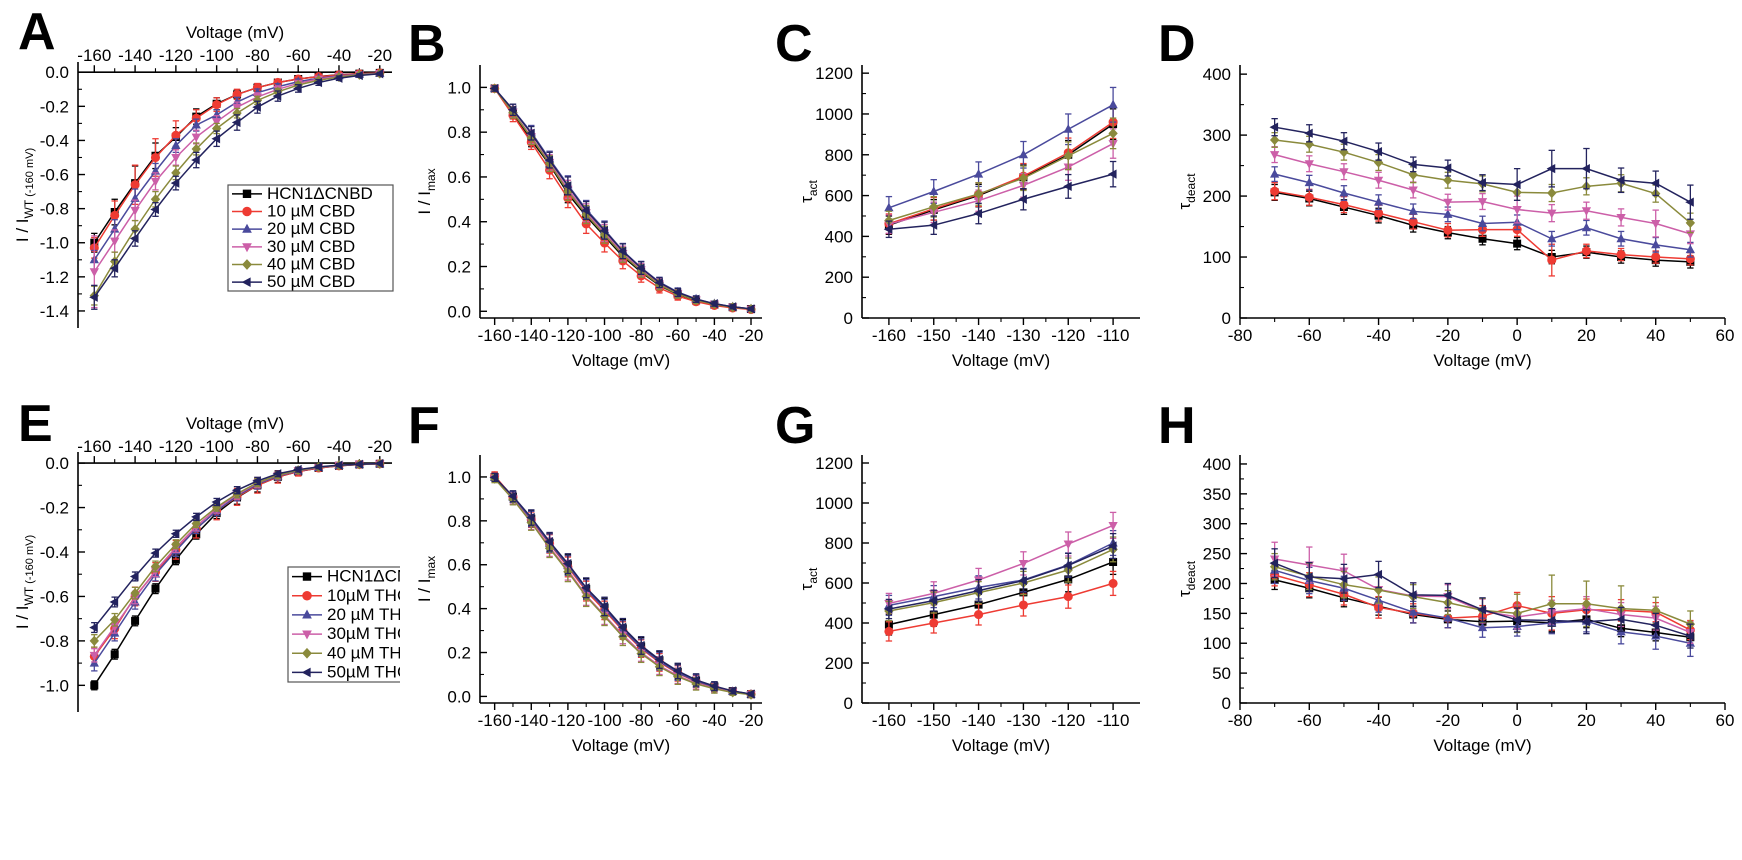 This screenshot has width=1742, height=860. What do you see at coordinates (427, 44) in the screenshot?
I see `panel-letter-b: B` at bounding box center [427, 44].